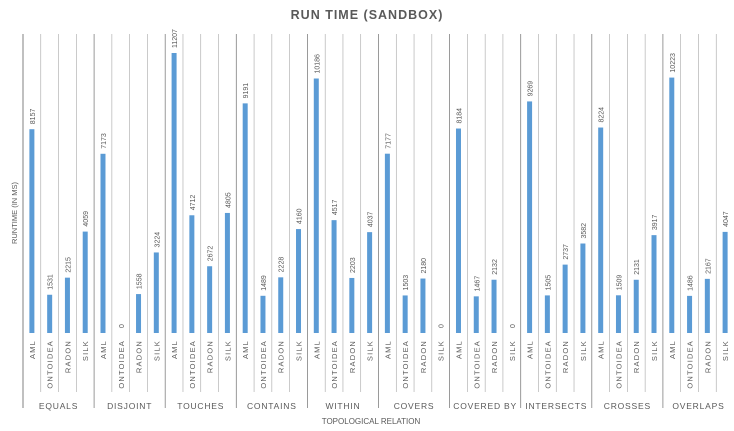 Image resolution: width=734 pixels, height=431 pixels. Describe the element at coordinates (353, 265) in the screenshot. I see `data-label: 2203` at that location.